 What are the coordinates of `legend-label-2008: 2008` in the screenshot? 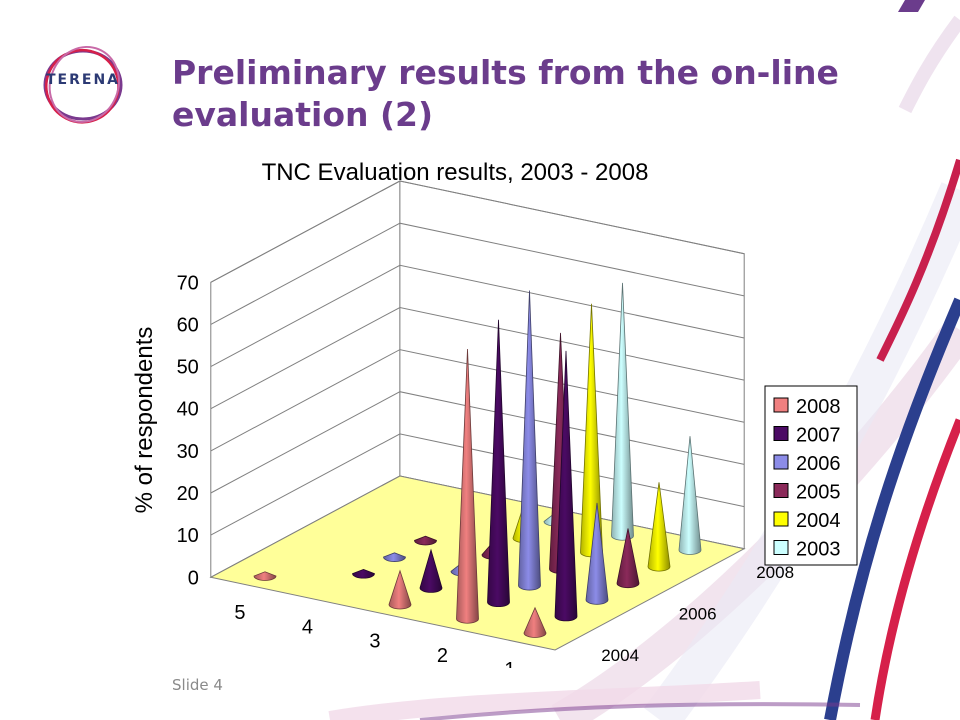 It's located at (818, 407).